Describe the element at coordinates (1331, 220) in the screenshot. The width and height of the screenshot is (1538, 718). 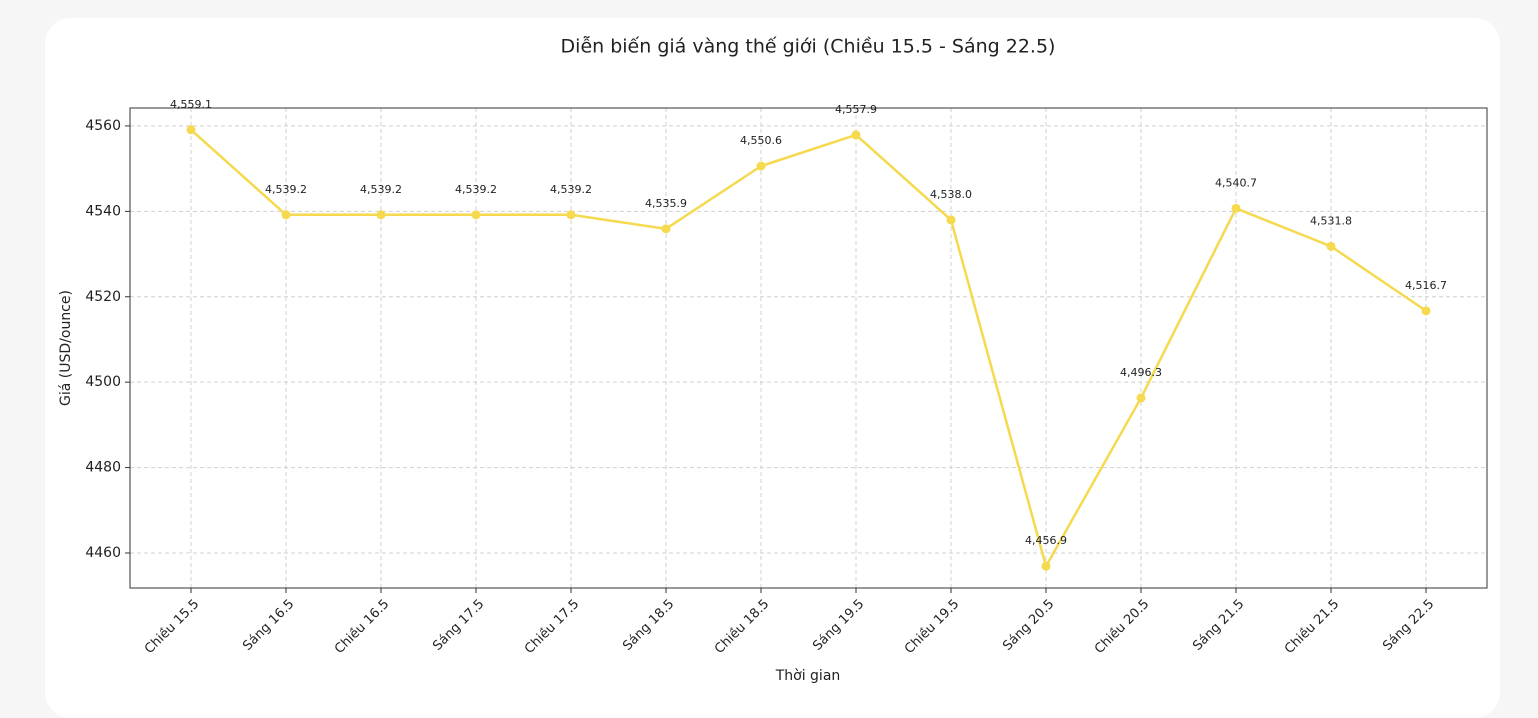
I see `value-label: 4,531.8` at that location.